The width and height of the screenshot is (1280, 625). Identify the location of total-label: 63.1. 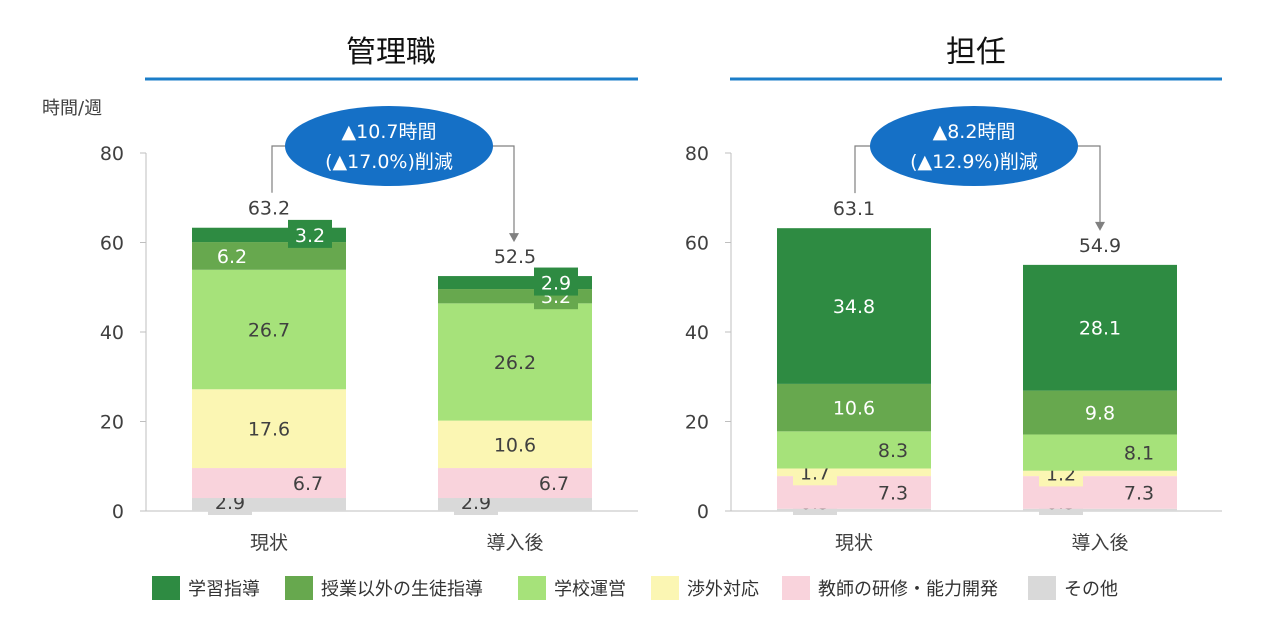
(854, 209).